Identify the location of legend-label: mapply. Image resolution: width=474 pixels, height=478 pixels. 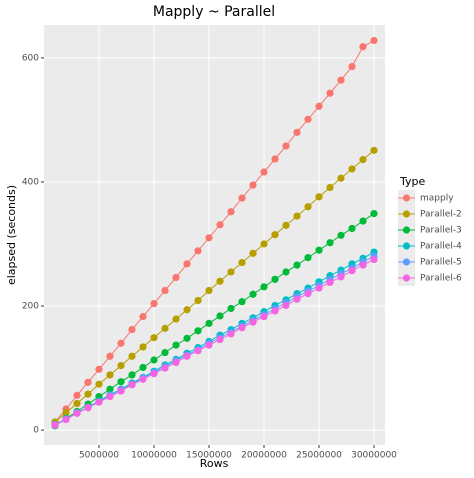
(437, 199).